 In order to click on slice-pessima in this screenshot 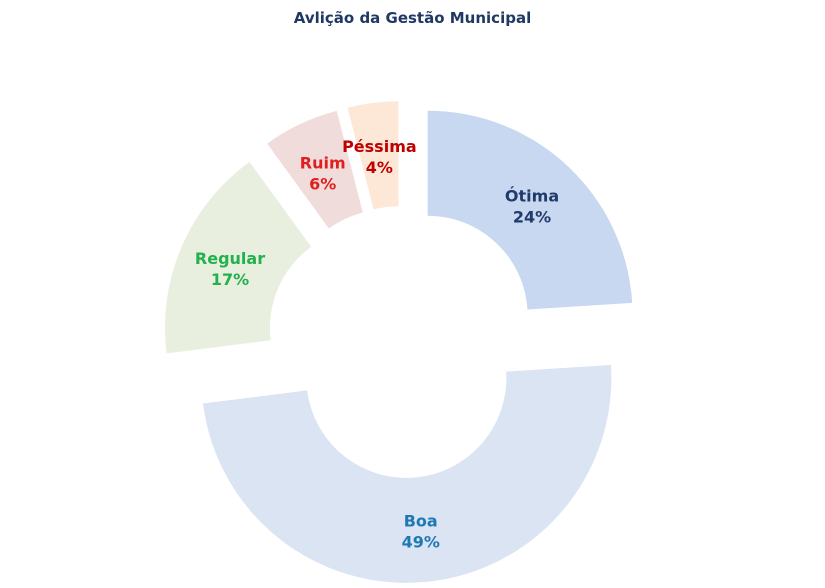, I will do `click(373, 155)`.